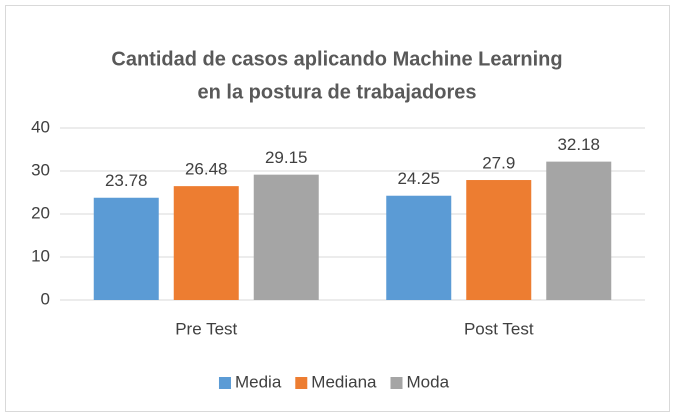 Image resolution: width=675 pixels, height=418 pixels. Describe the element at coordinates (286, 157) in the screenshot. I see `data-label: 29.15` at that location.